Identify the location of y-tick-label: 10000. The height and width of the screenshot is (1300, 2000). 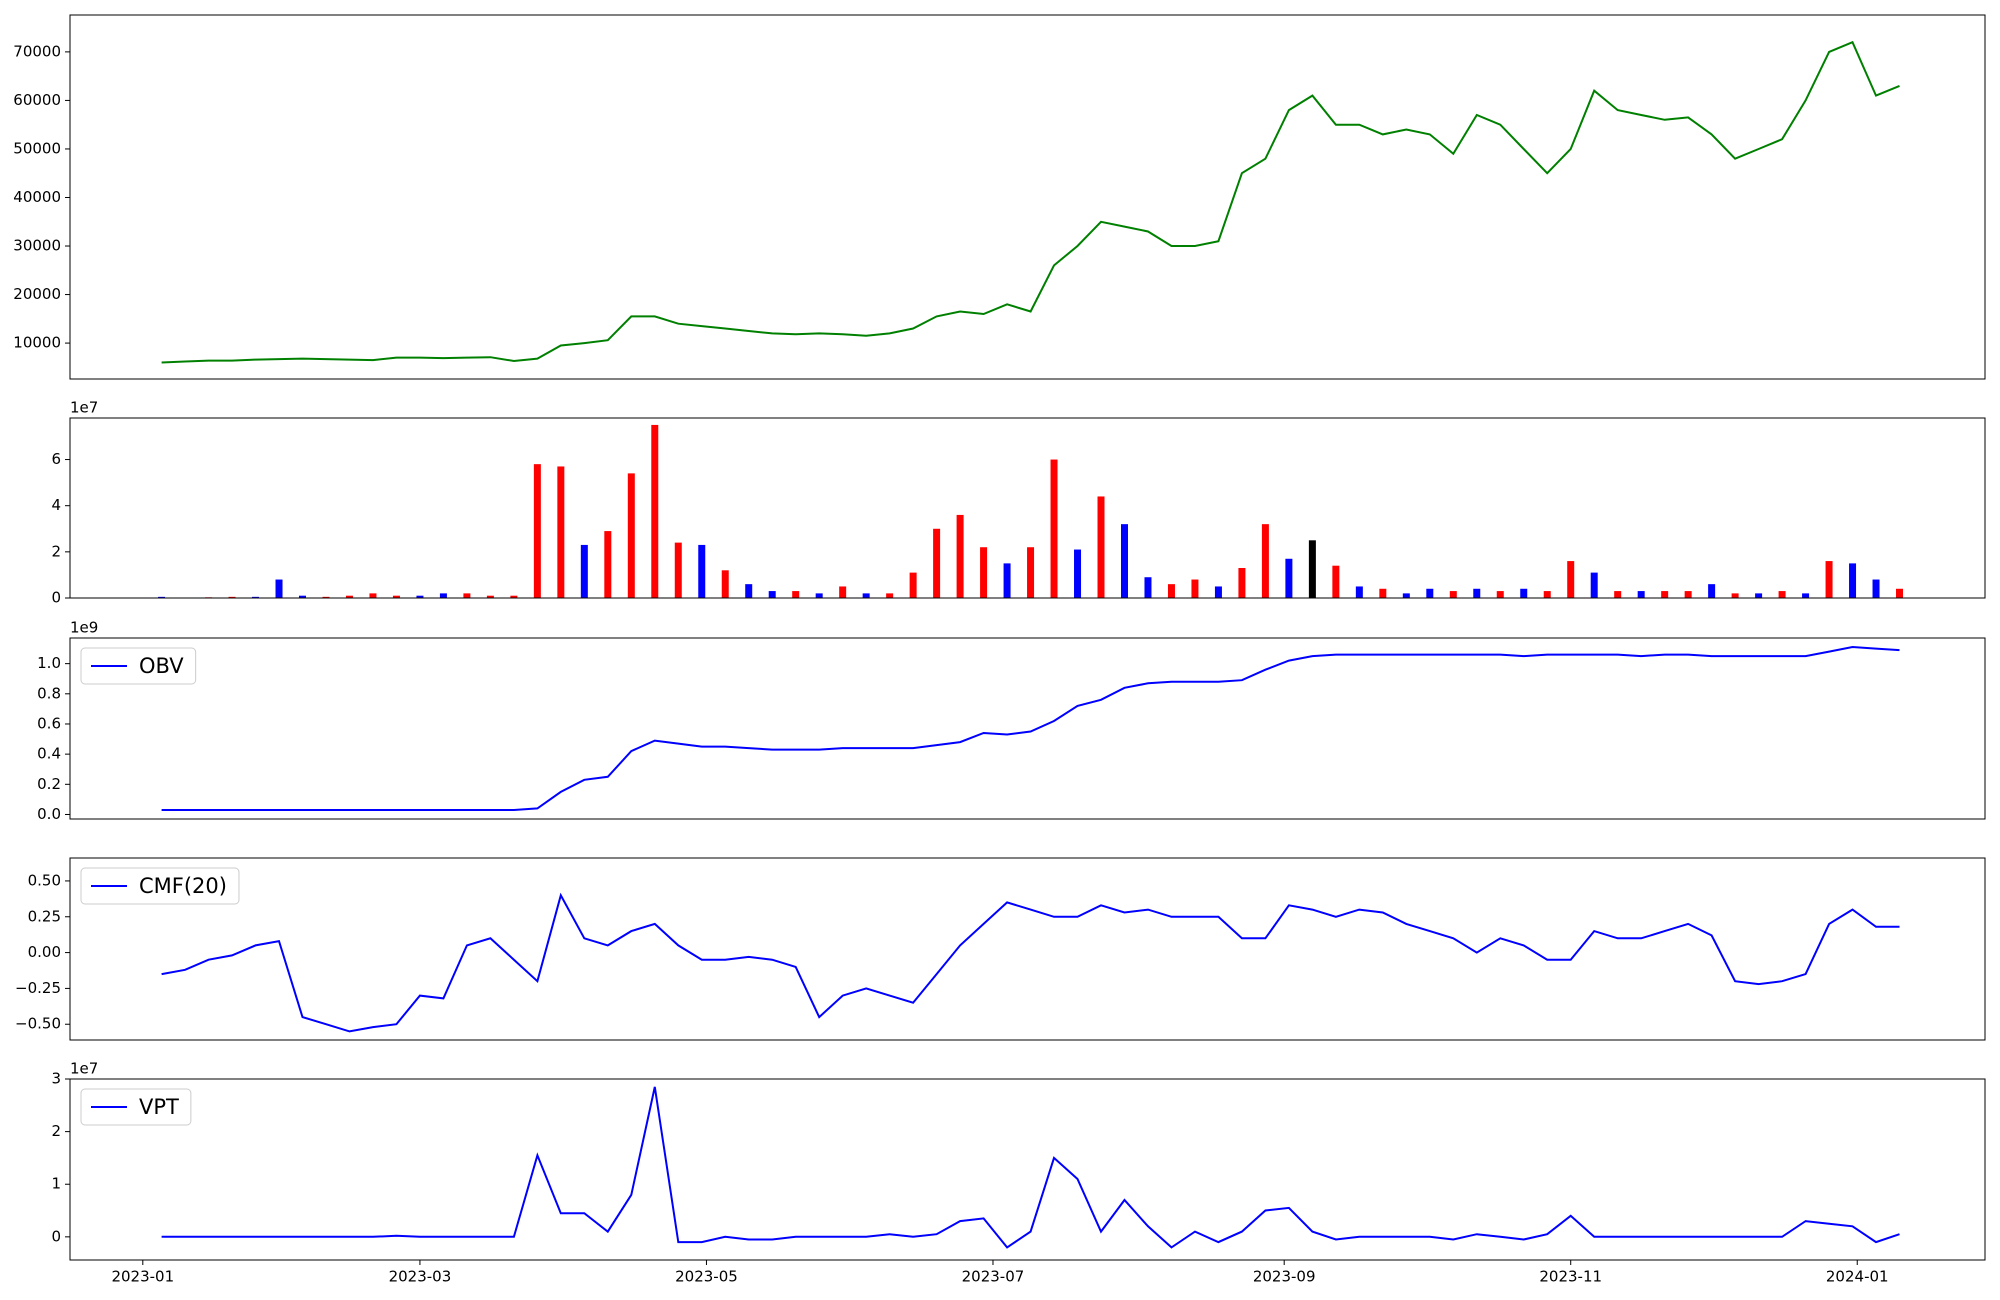
(37, 343).